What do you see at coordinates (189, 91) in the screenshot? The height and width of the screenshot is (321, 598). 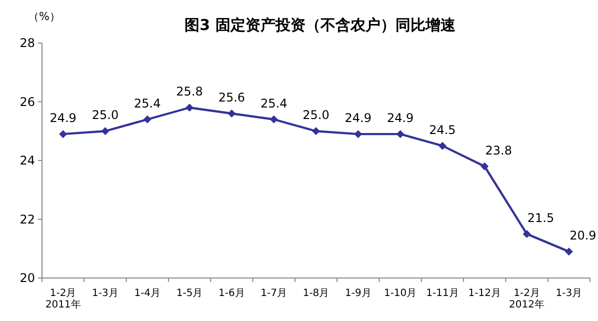 I see `data-label: 25.8` at bounding box center [189, 91].